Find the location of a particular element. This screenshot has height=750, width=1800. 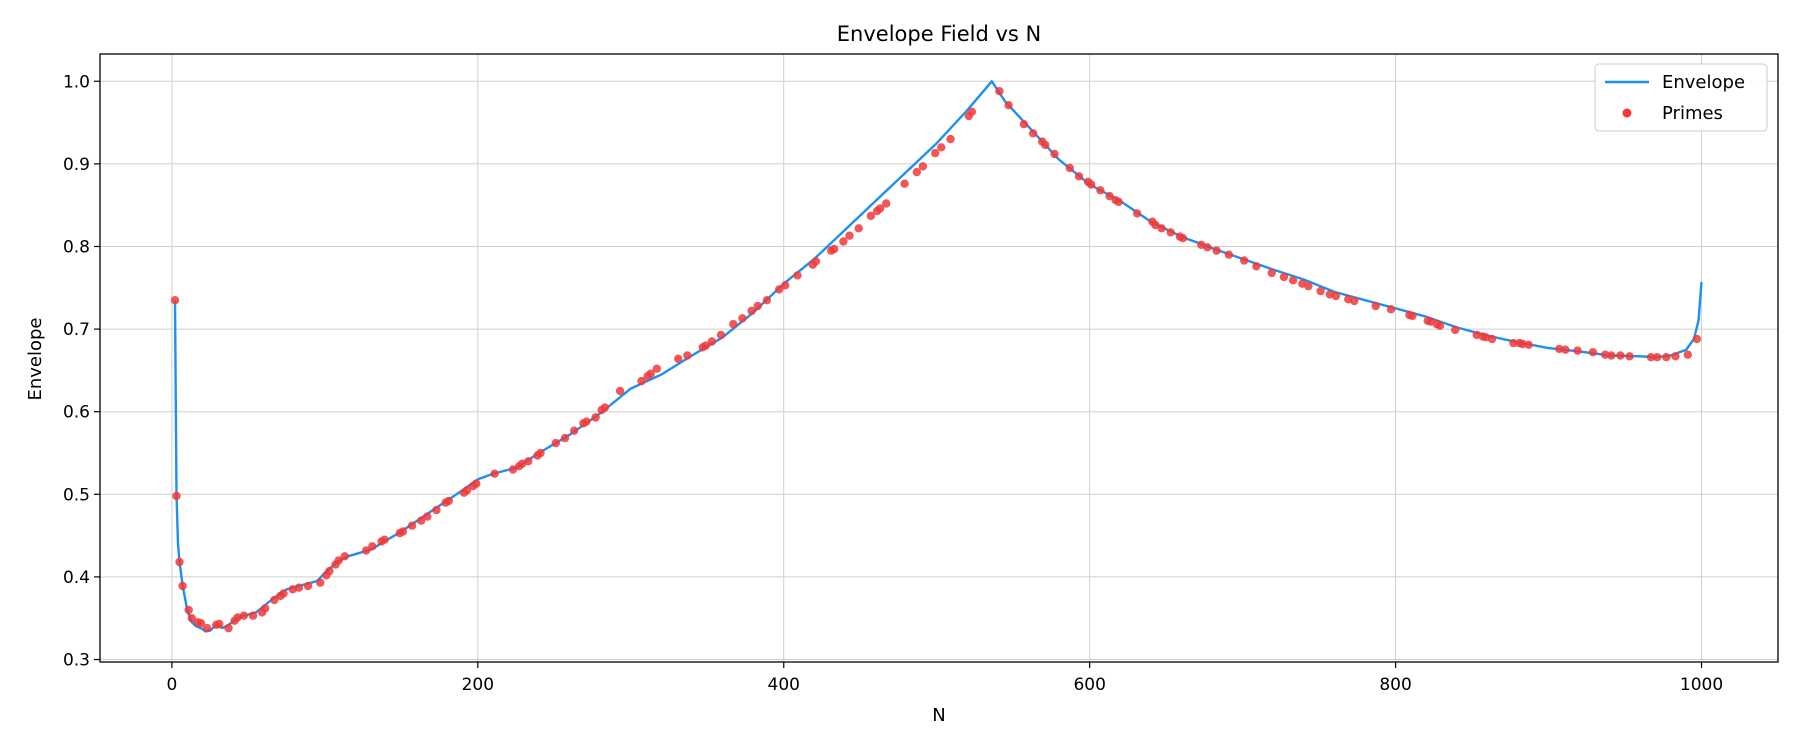

y-tick-label: 0.5 is located at coordinates (76, 495).